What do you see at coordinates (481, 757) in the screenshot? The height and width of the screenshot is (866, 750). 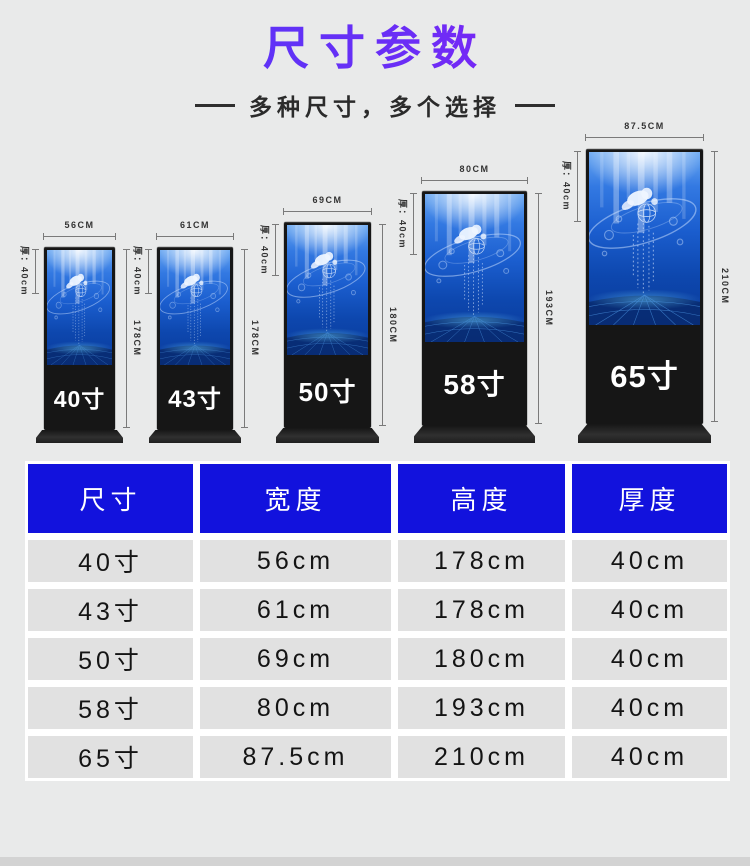 I see `table-cell: 210cm` at bounding box center [481, 757].